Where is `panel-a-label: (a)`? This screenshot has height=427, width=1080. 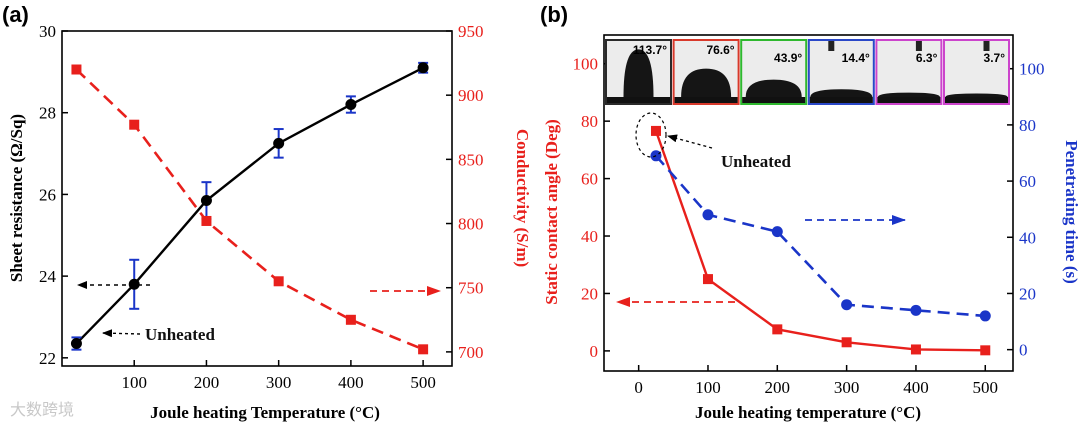
panel-a-label: (a) is located at coordinates (15, 14).